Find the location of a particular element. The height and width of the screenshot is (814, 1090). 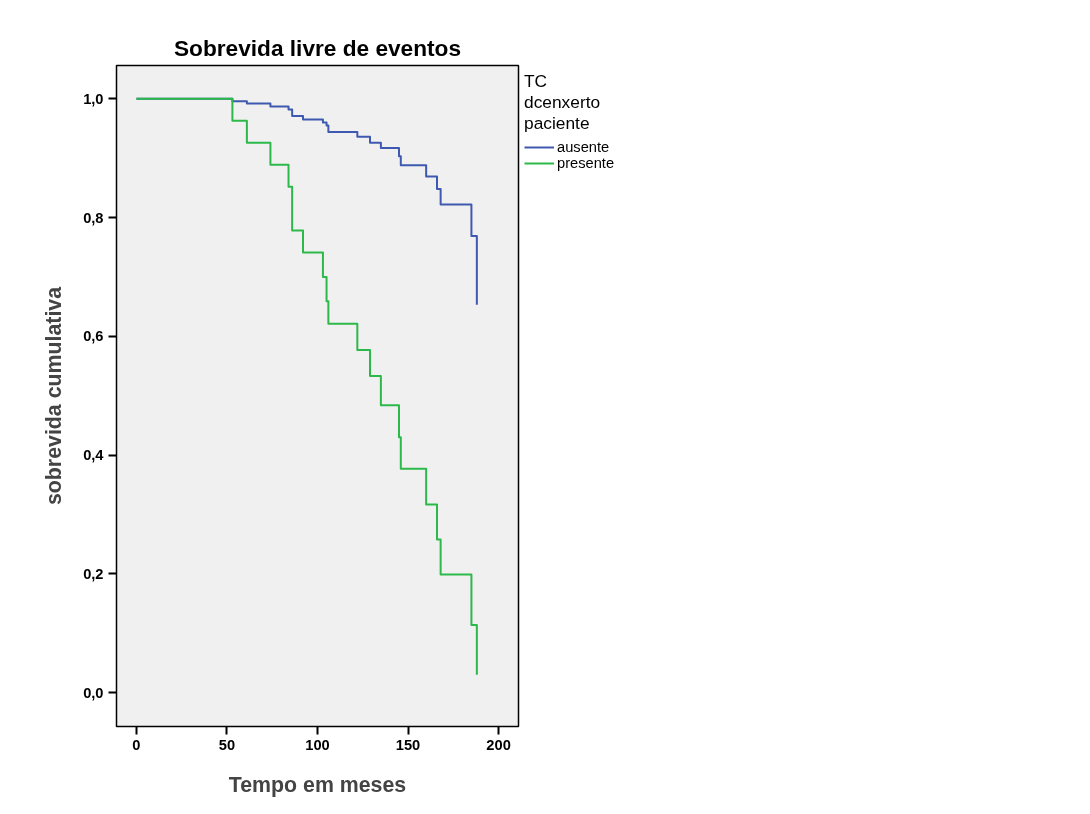

y-tick-label: 0,6 is located at coordinates (93, 336).